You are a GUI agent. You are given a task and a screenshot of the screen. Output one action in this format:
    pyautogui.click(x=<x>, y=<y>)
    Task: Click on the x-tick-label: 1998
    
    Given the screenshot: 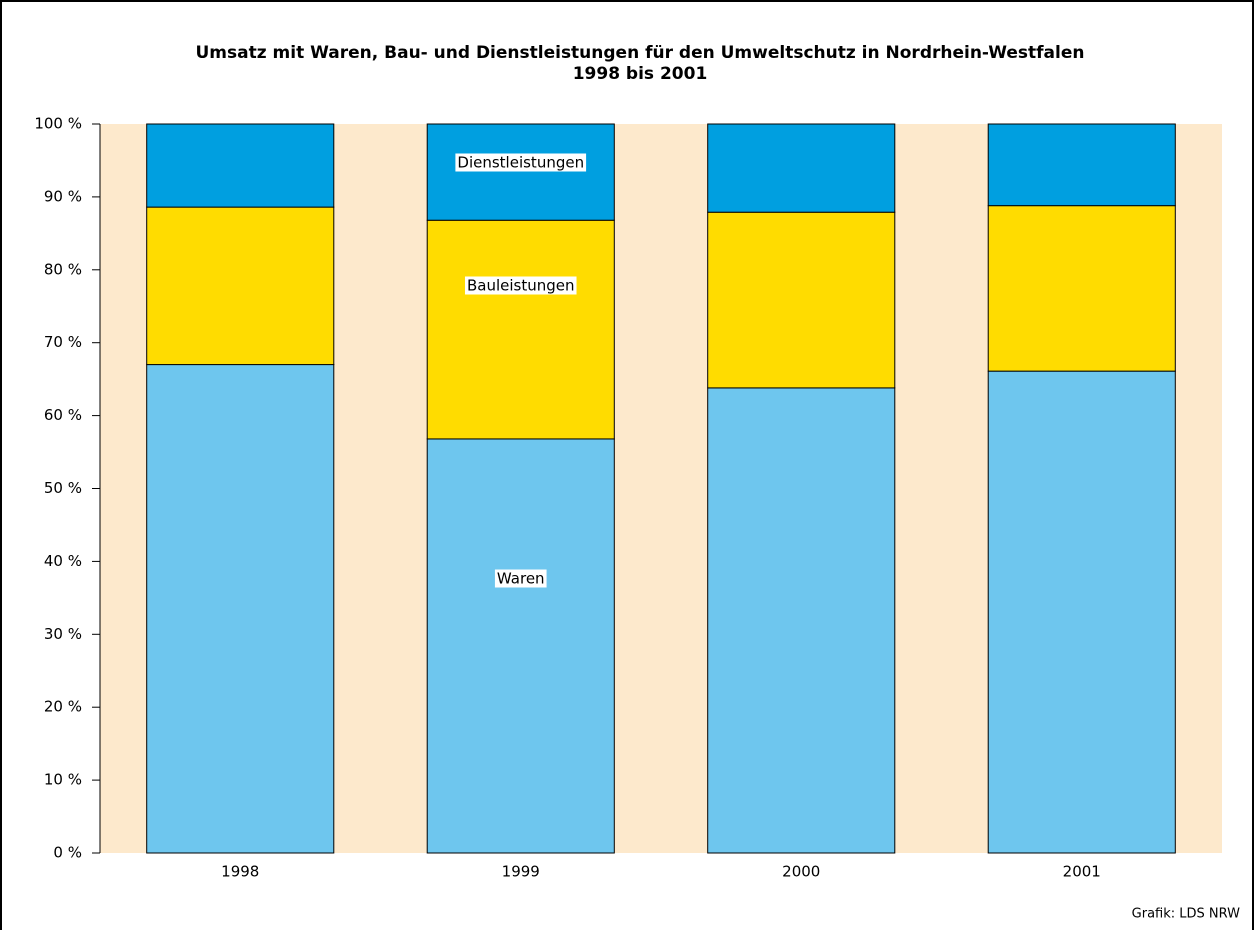 What is the action you would take?
    pyautogui.click(x=240, y=872)
    